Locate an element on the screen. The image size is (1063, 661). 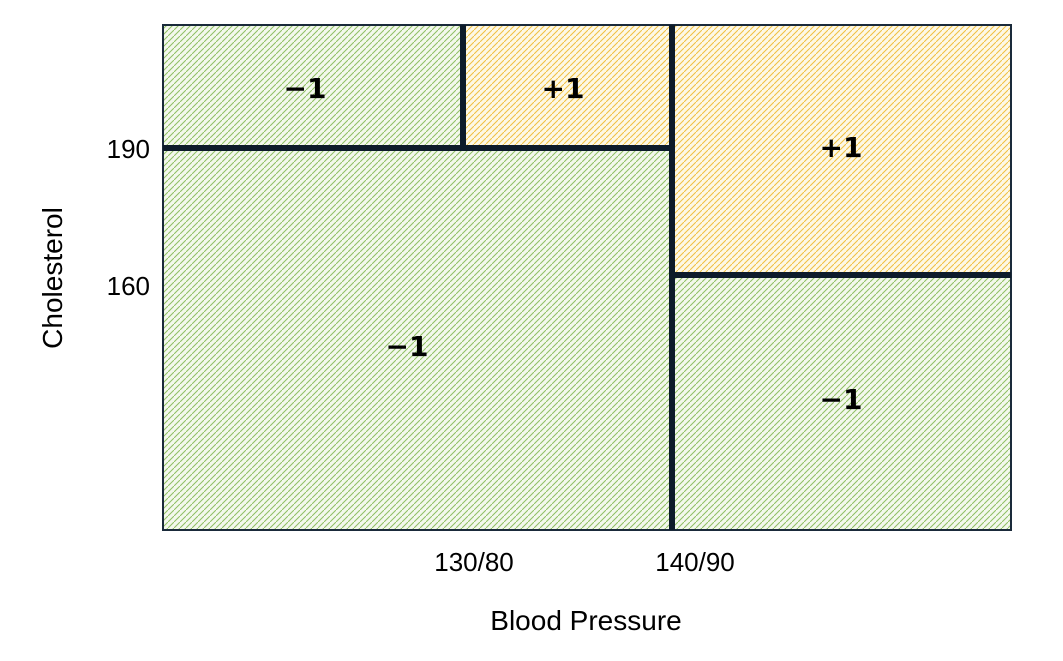
region-top-right-positive is located at coordinates (841, 150).